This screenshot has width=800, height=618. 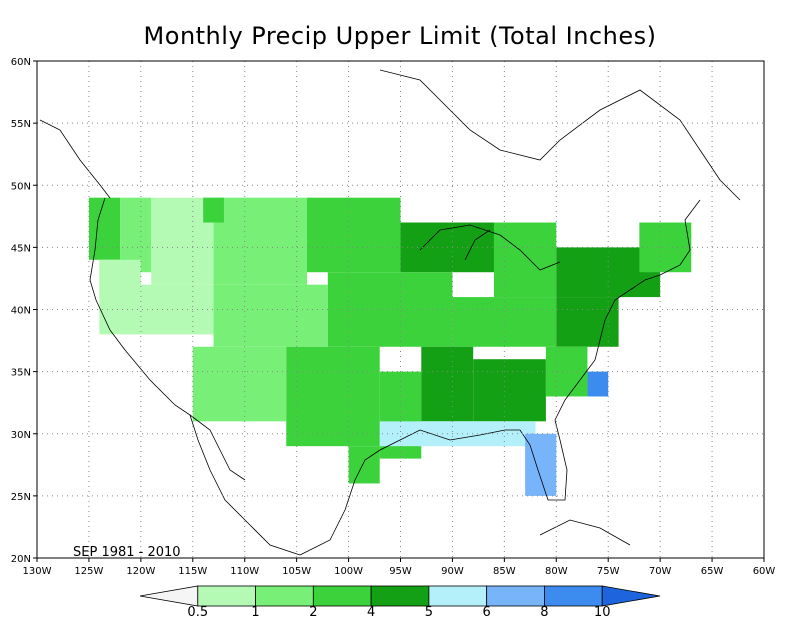 What do you see at coordinates (660, 571) in the screenshot?
I see `lon-tick-label: 70W` at bounding box center [660, 571].